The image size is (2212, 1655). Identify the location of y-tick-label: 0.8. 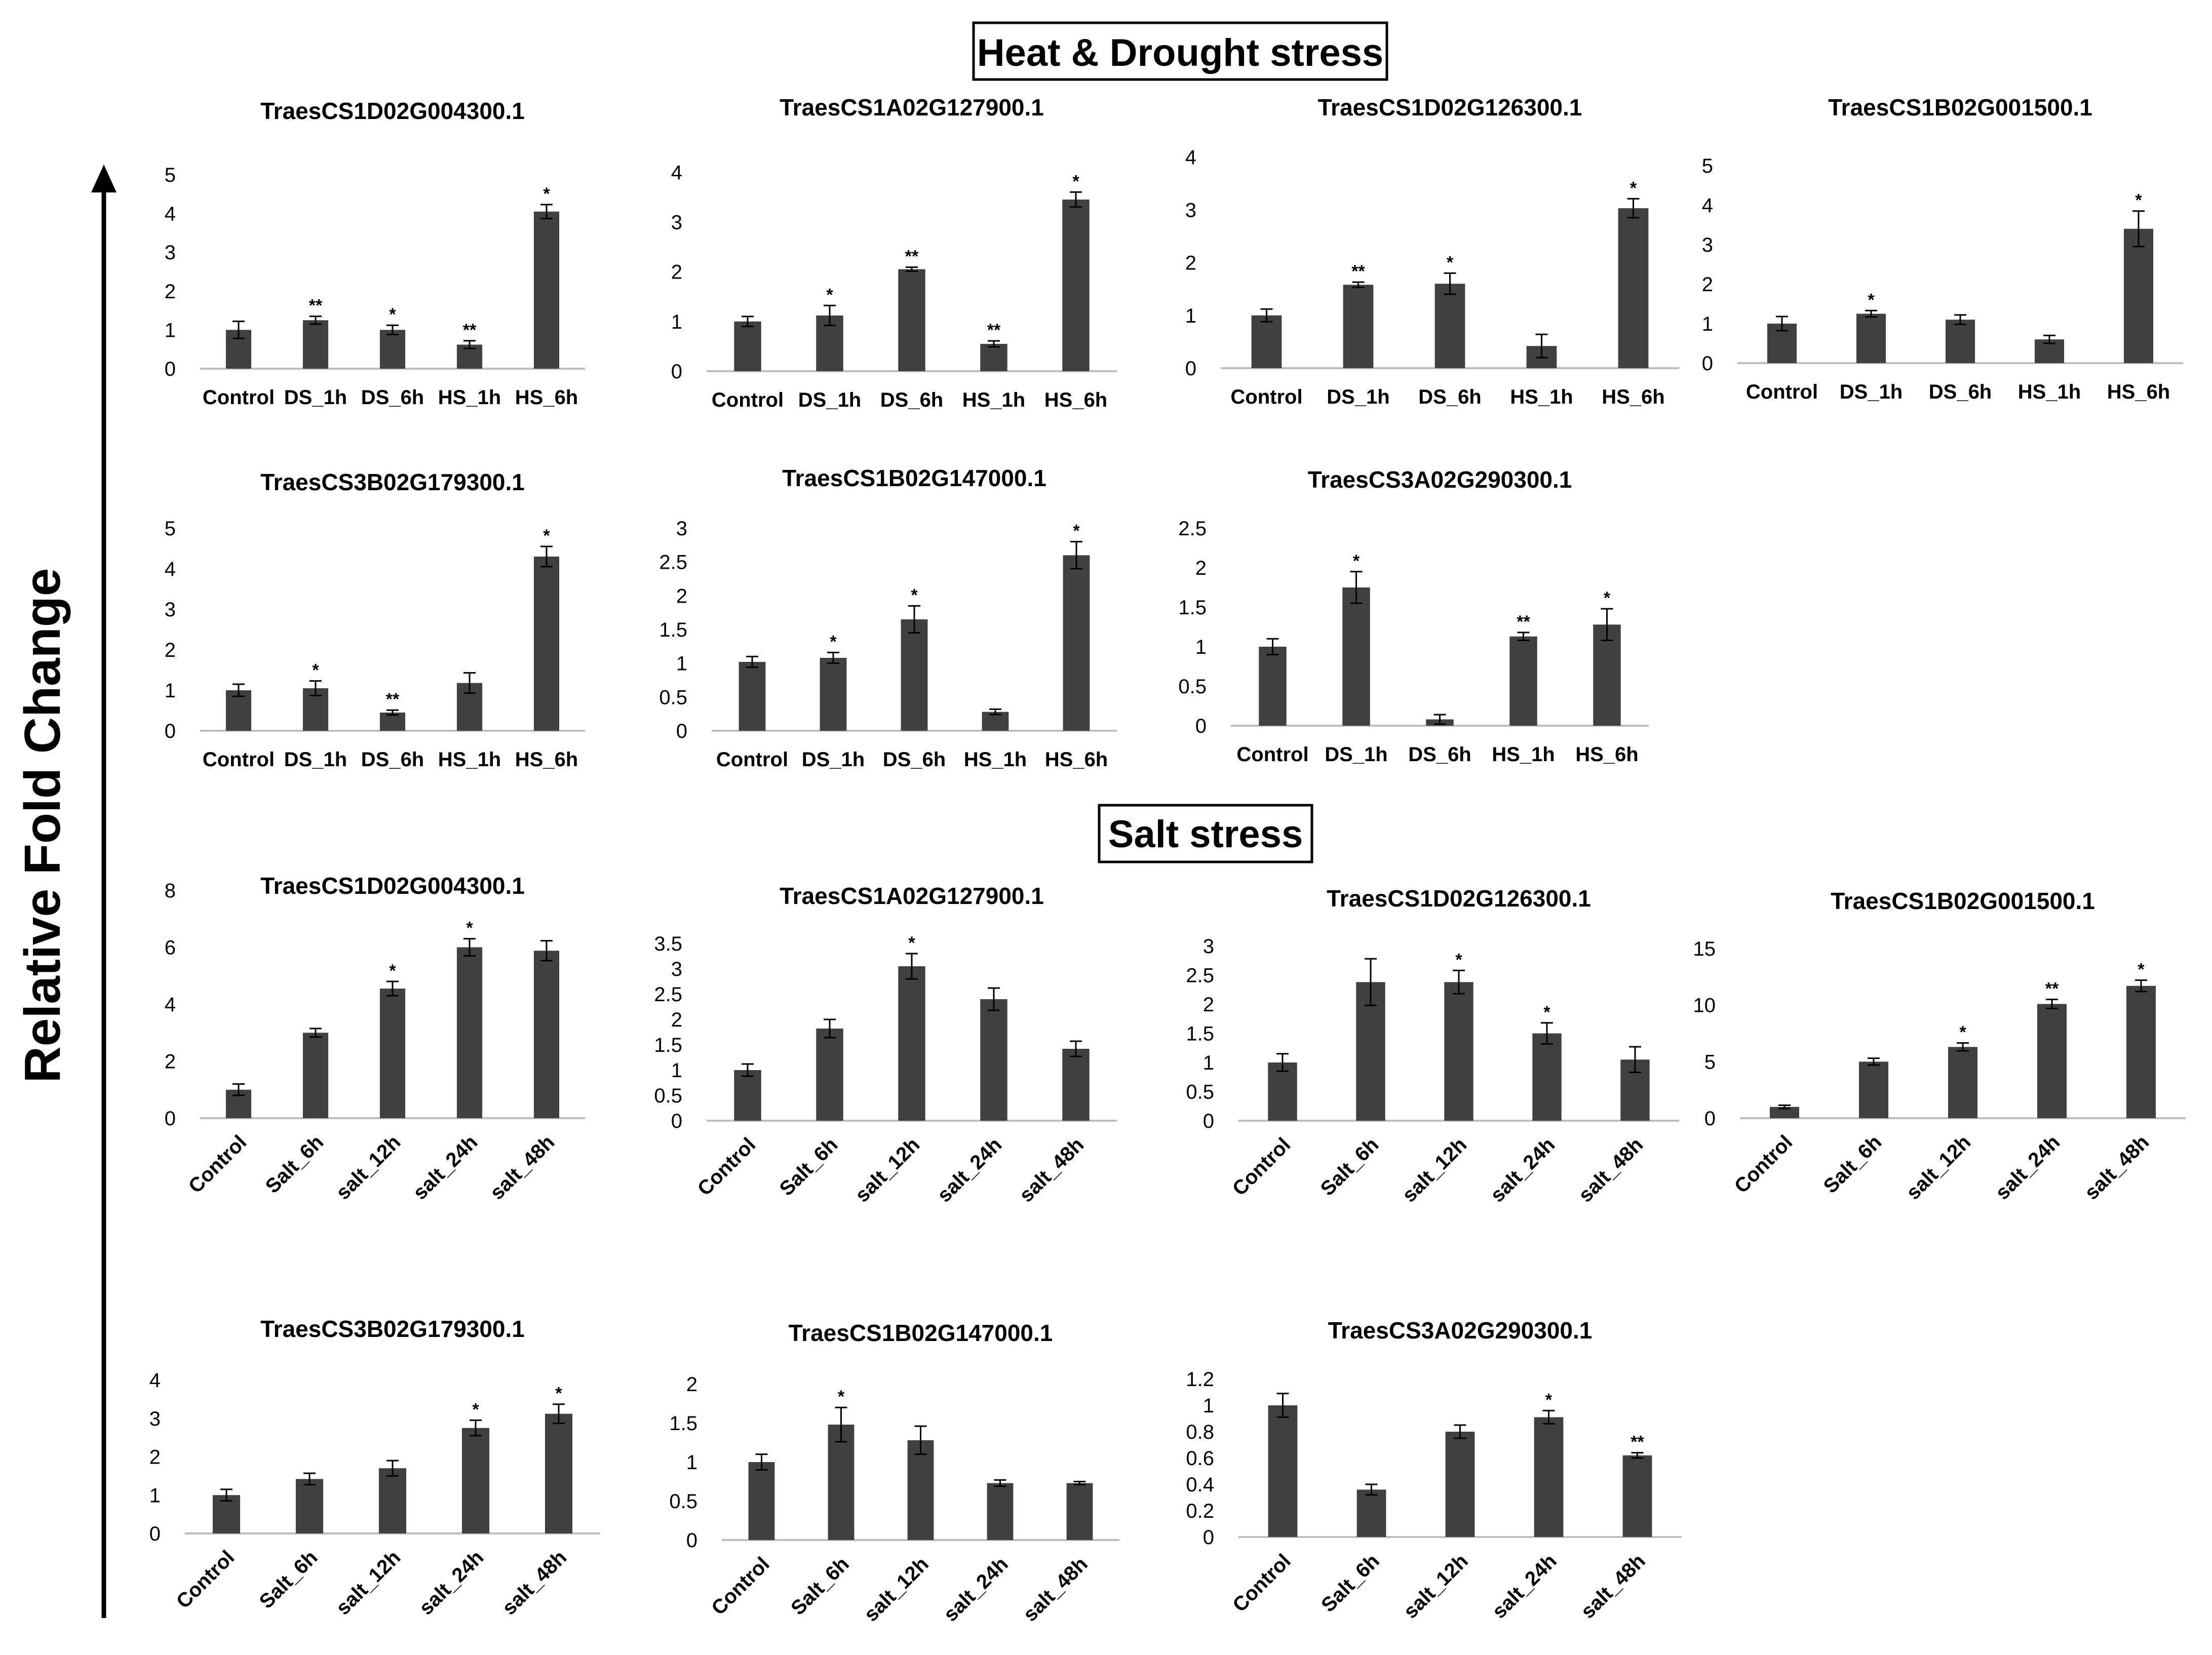
(1200, 1432).